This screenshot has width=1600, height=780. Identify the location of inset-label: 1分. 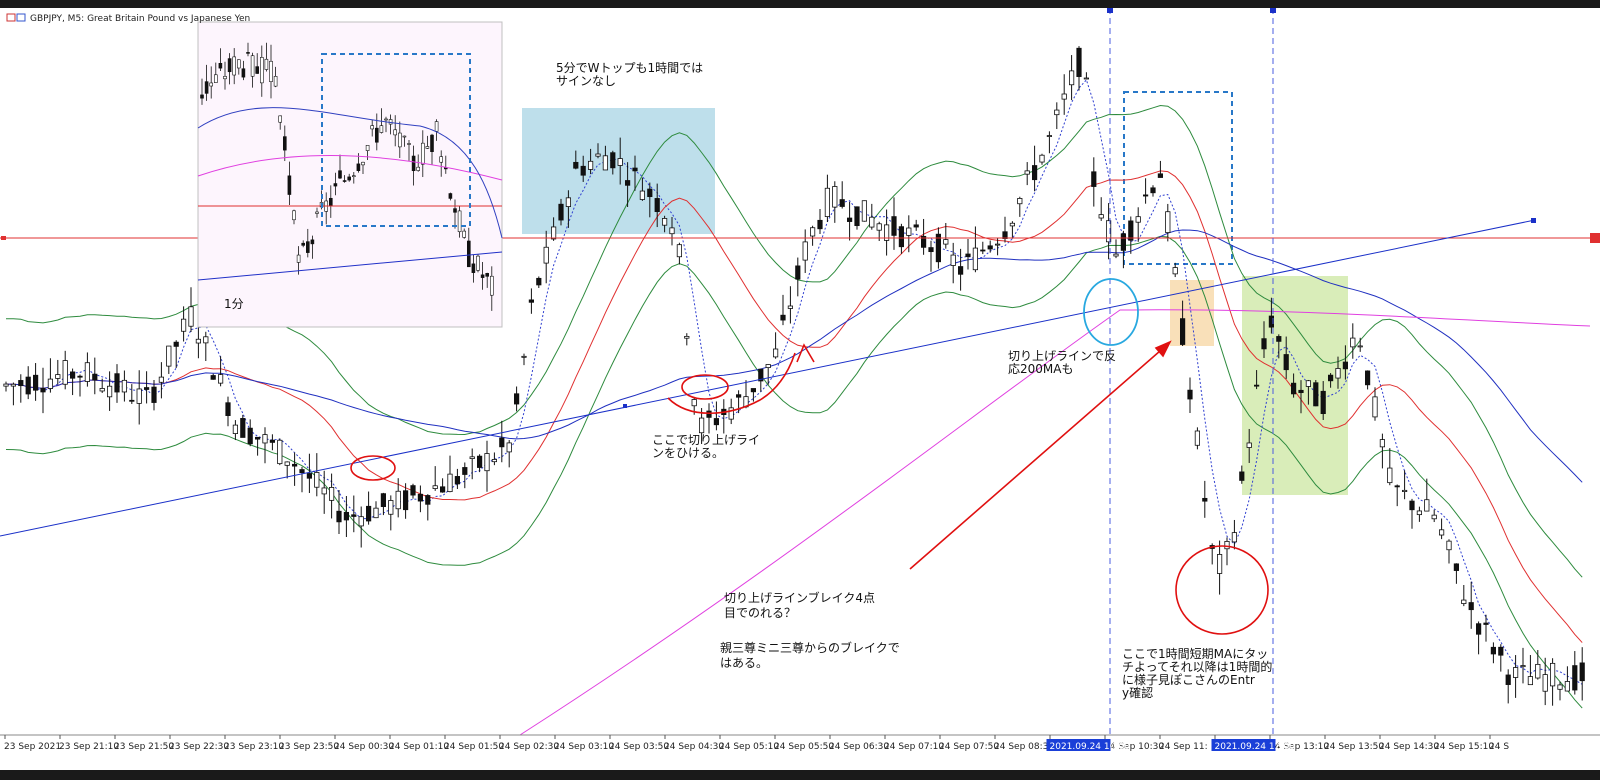
(234, 304).